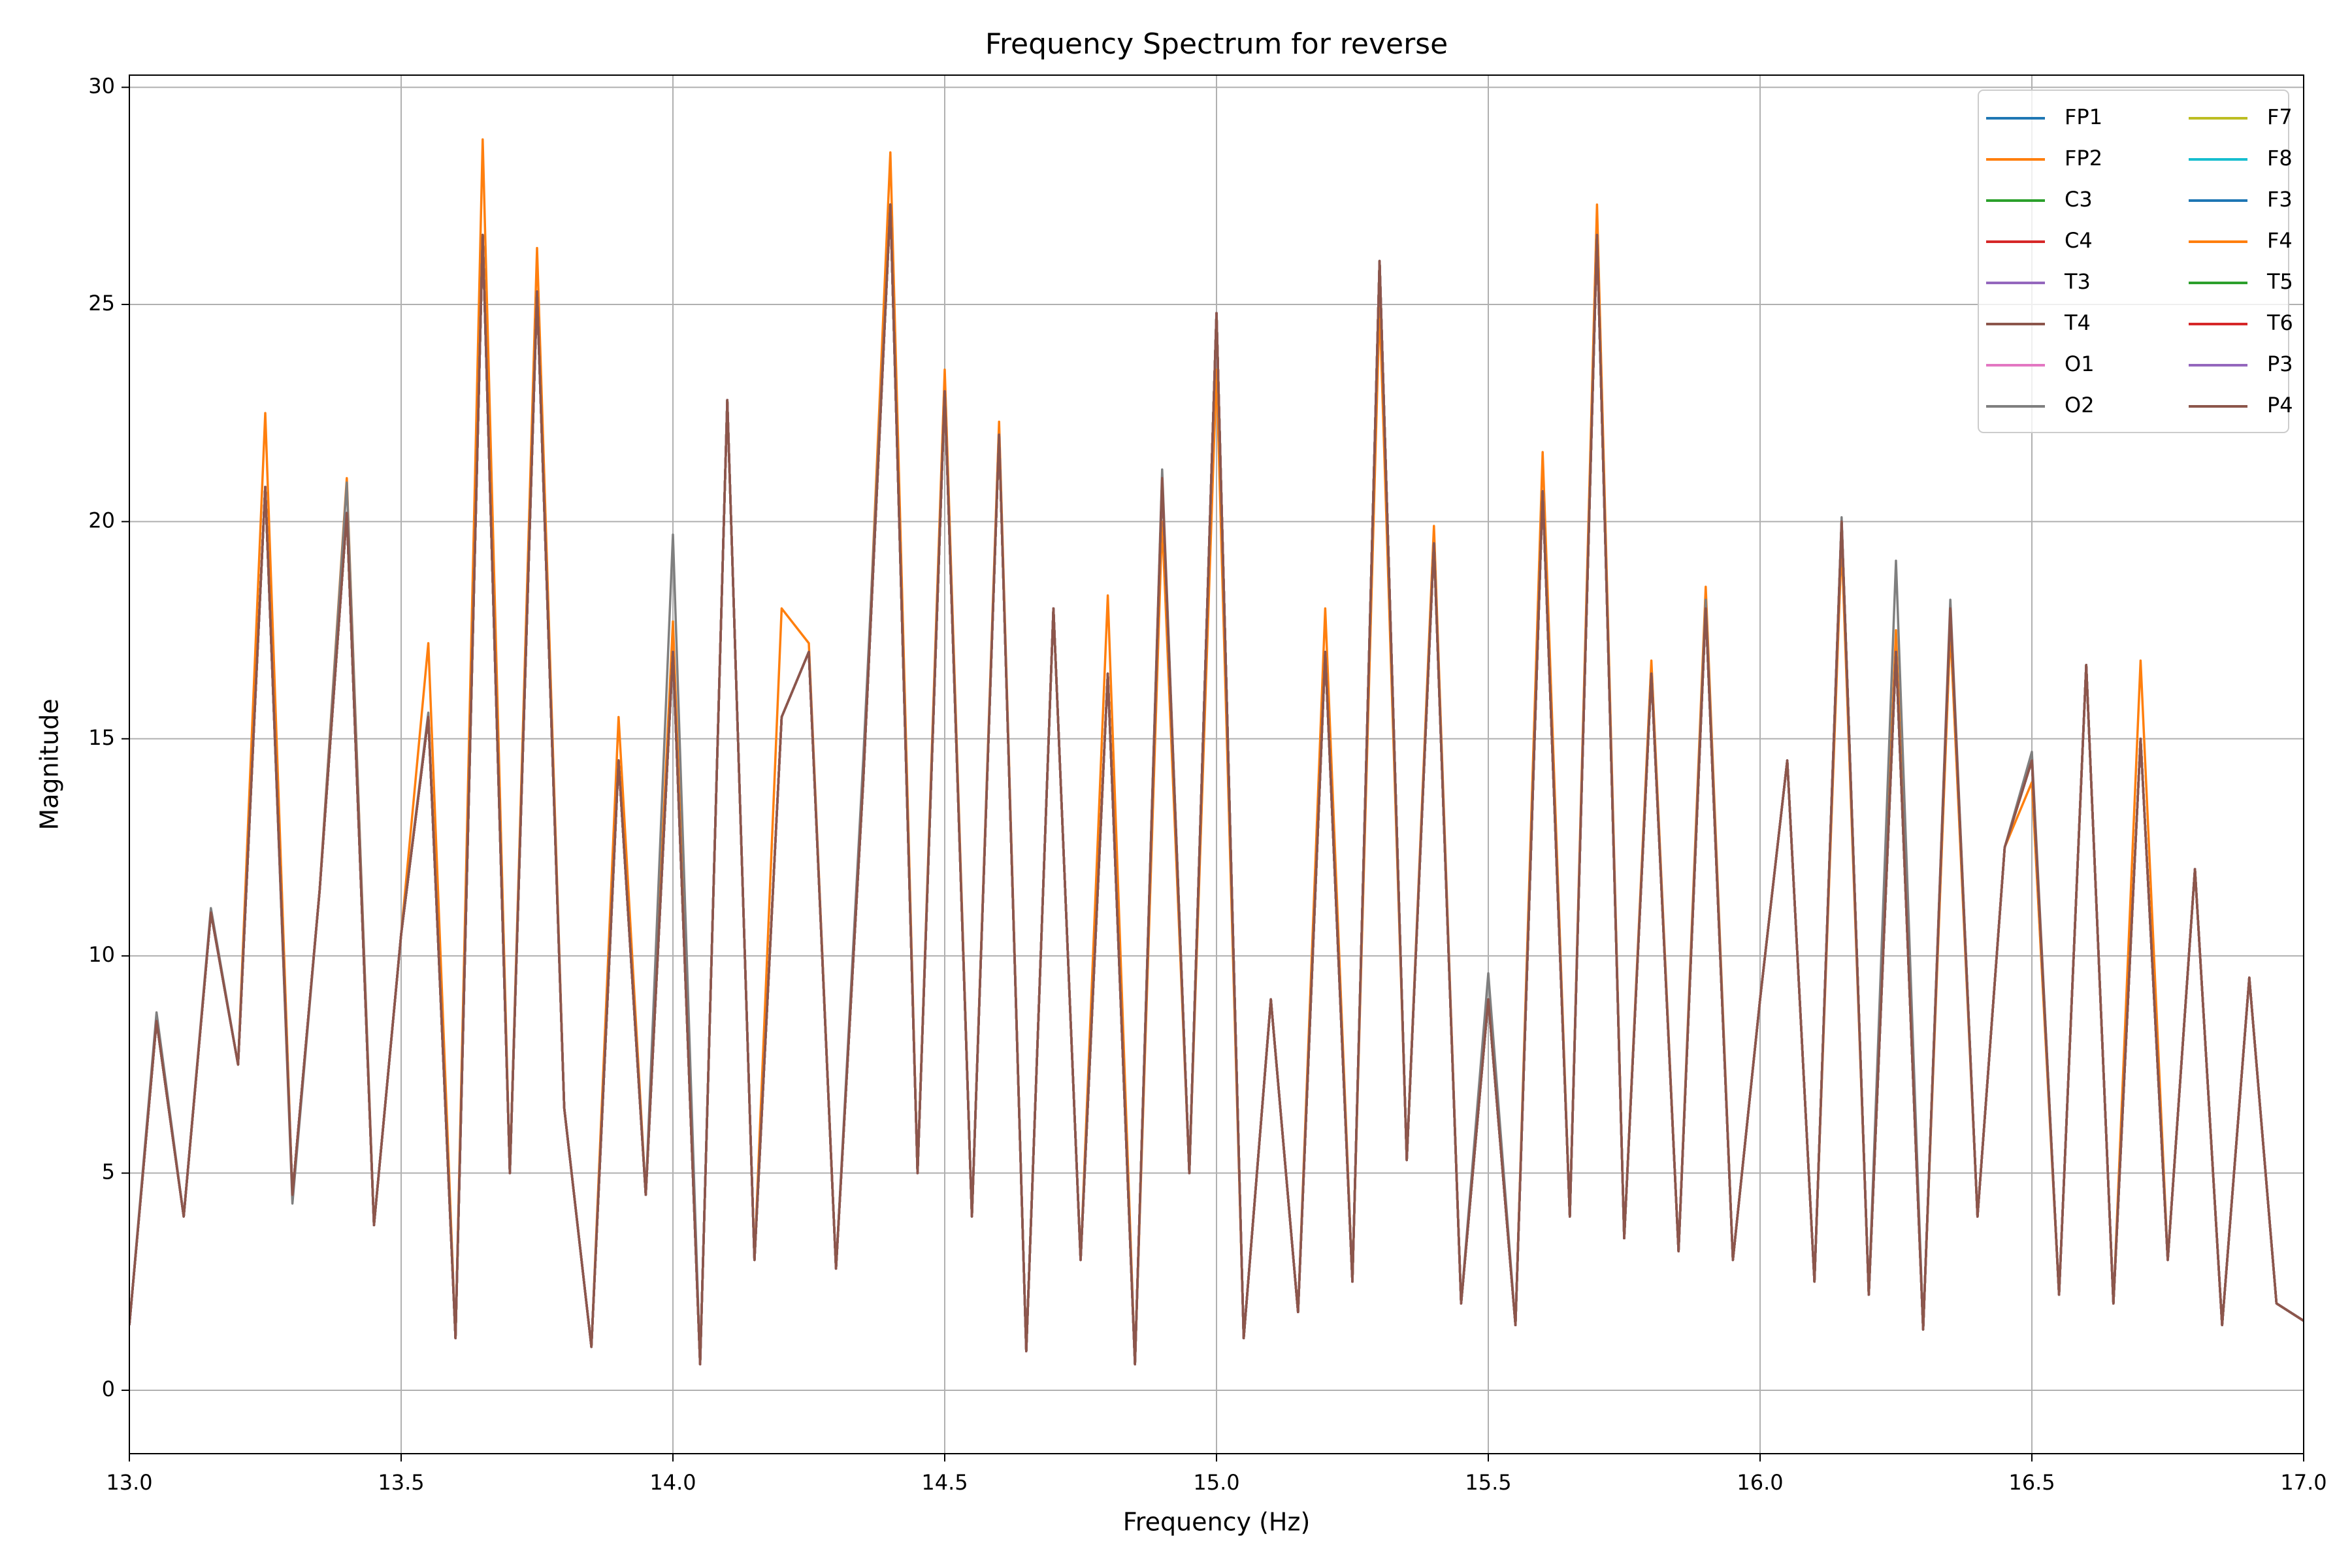 The width and height of the screenshot is (2352, 1568). What do you see at coordinates (2079, 240) in the screenshot?
I see `legend-label: C4` at bounding box center [2079, 240].